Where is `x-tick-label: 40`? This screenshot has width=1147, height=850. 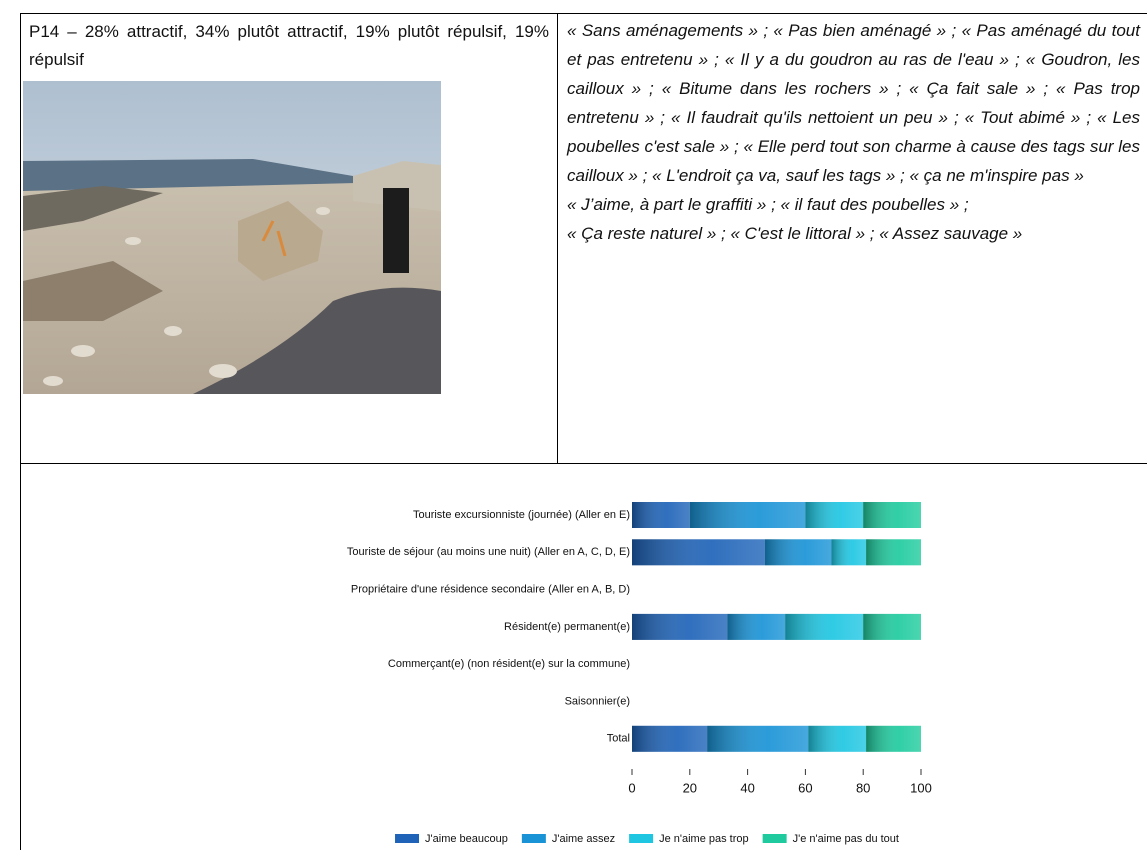 x-tick-label: 40 is located at coordinates (747, 787).